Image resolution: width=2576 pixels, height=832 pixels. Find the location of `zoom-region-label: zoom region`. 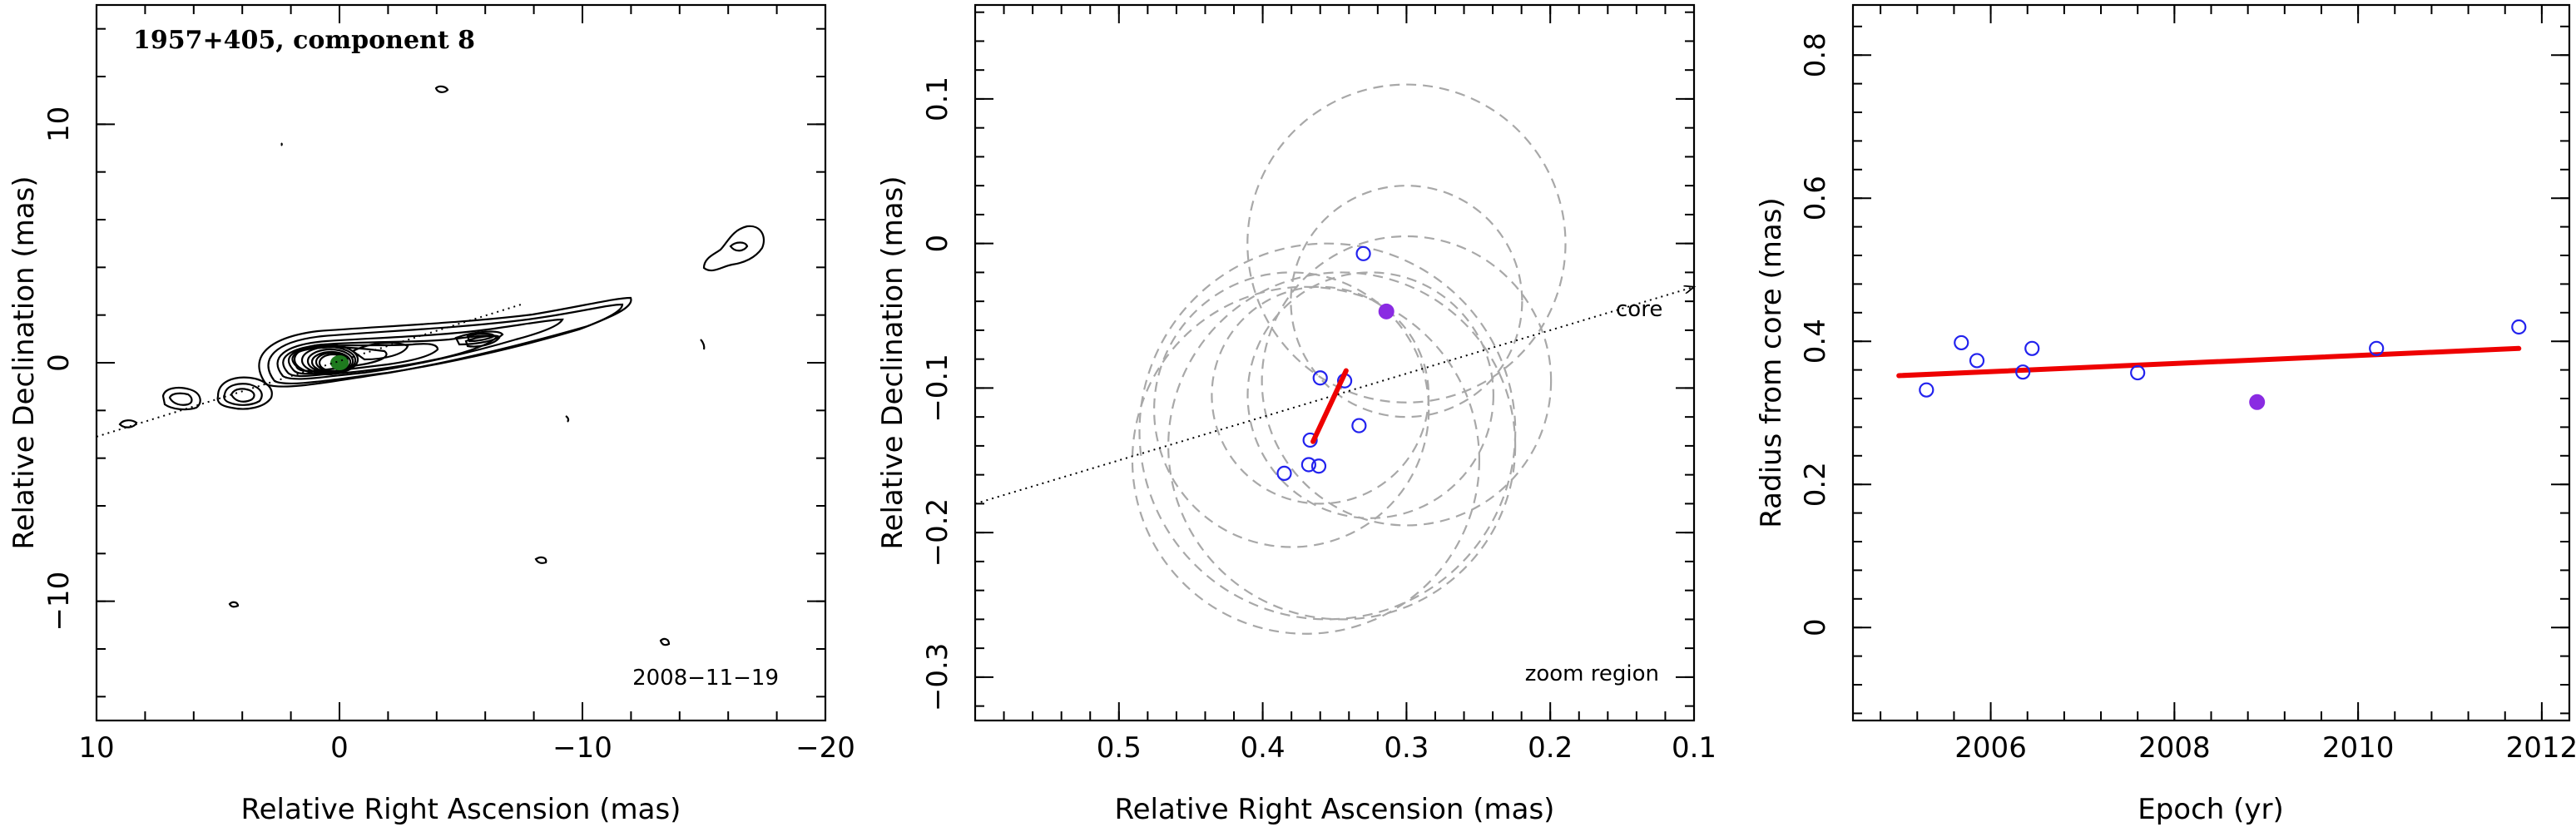

zoom-region-label: zoom region is located at coordinates (1592, 673).